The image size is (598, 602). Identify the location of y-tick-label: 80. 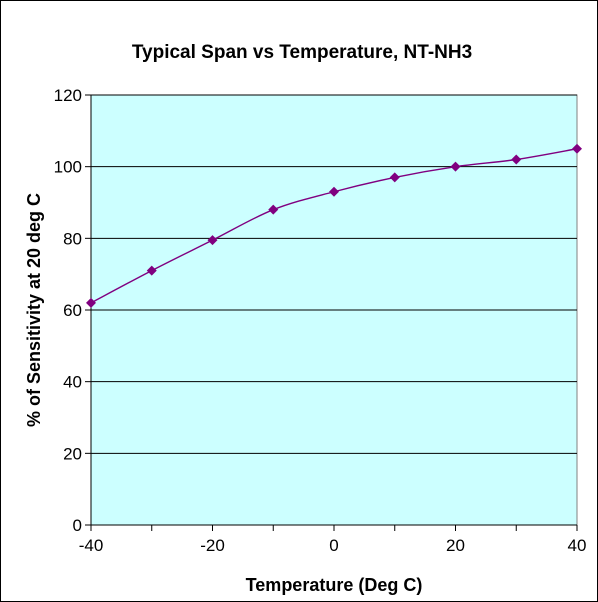
(72, 238).